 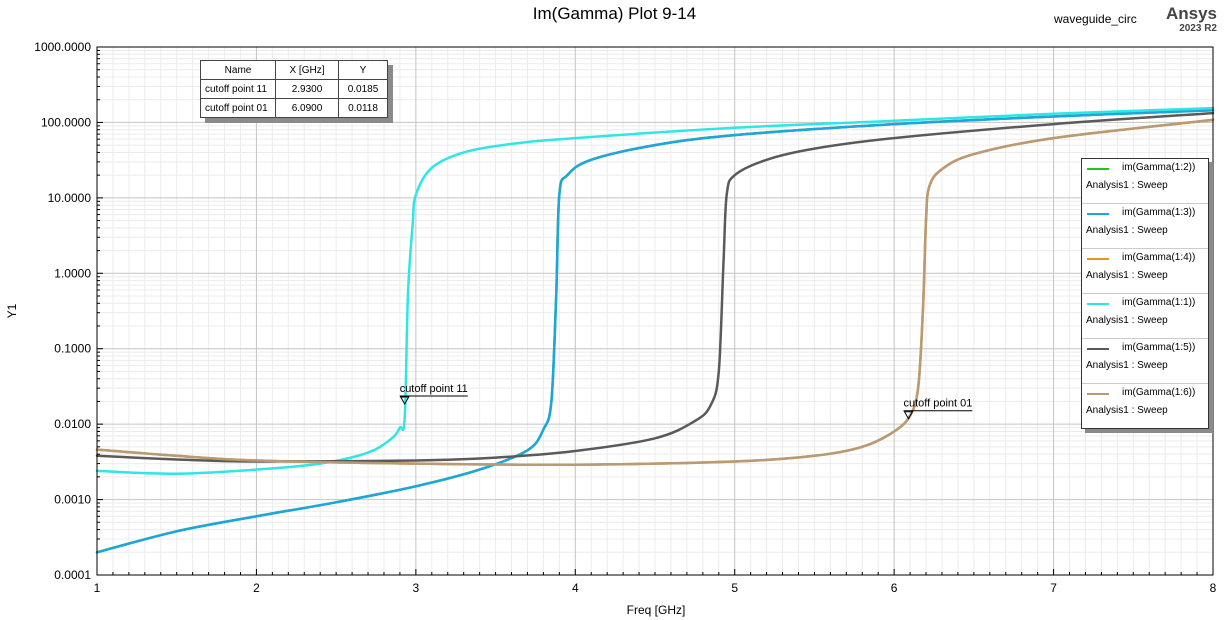 I want to click on x-tick-label: 8, so click(x=1213, y=588).